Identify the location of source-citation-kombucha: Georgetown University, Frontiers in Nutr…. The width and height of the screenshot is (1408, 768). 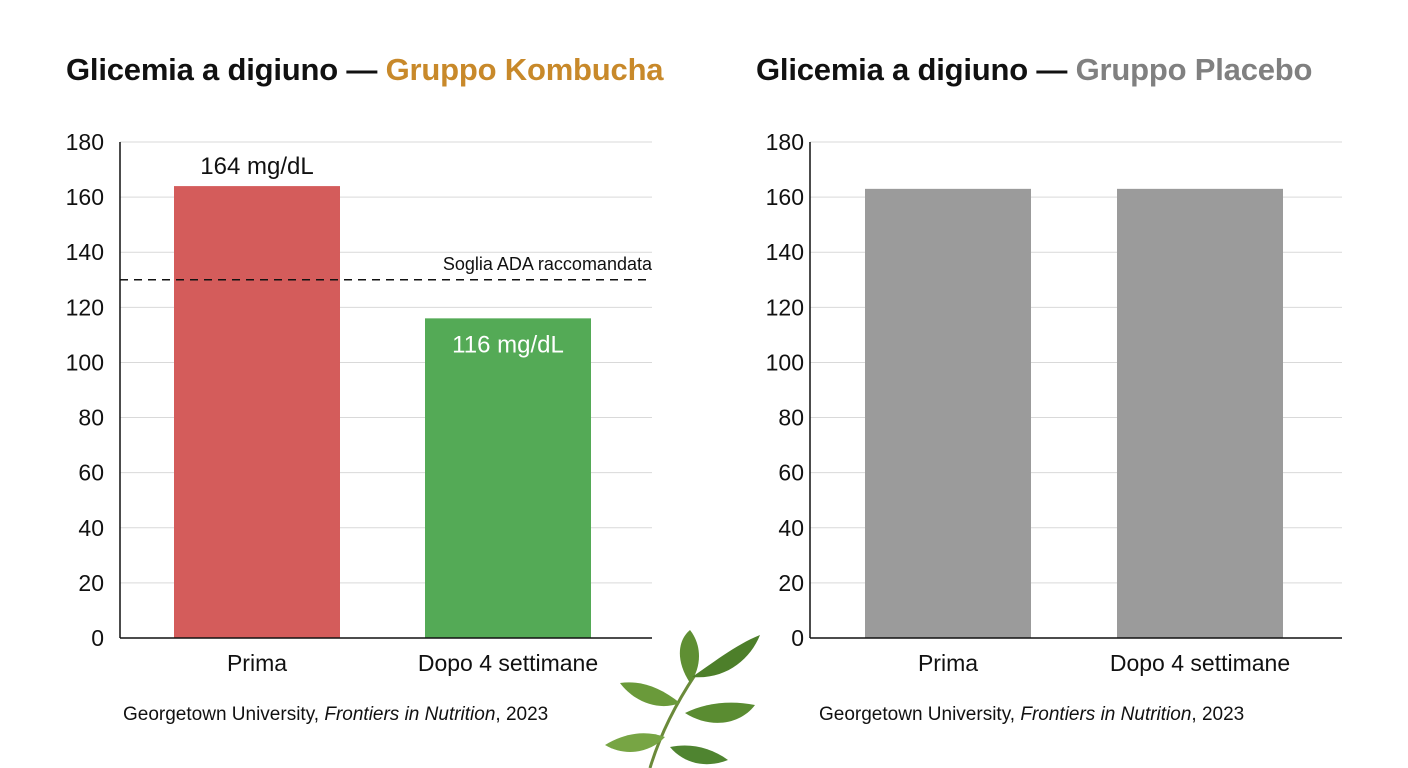
(335, 715).